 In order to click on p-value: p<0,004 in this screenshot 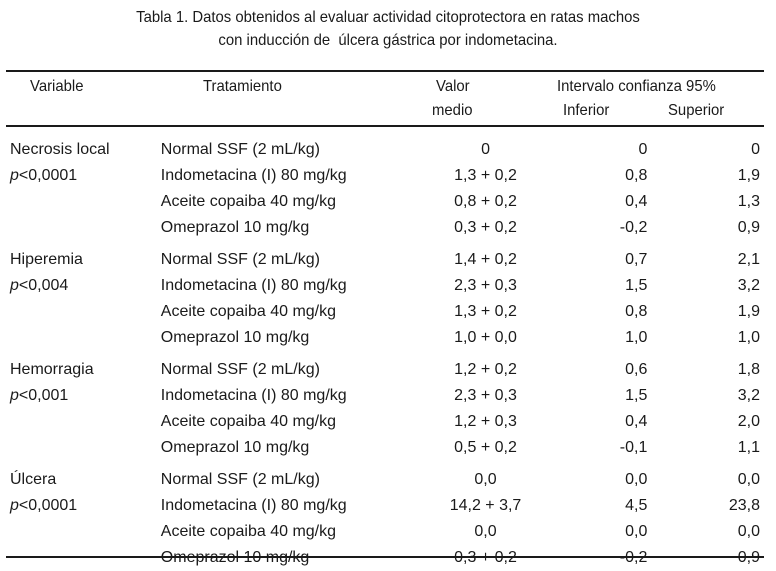, I will do `click(85, 286)`.